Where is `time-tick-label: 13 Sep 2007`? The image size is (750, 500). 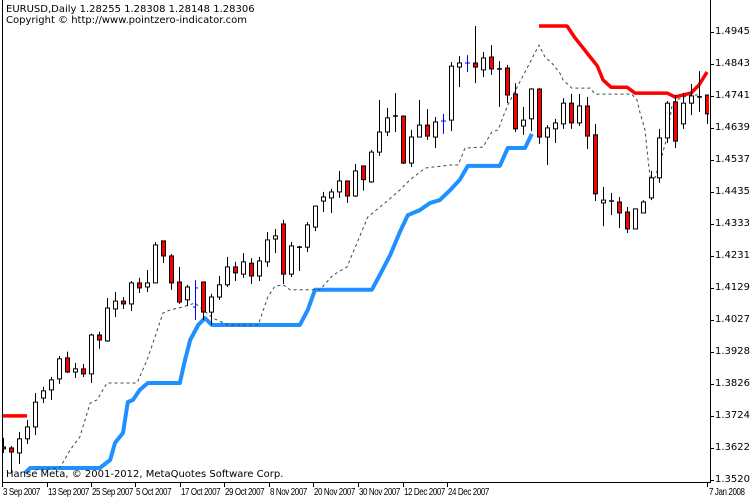 time-tick-label: 13 Sep 2007 is located at coordinates (68, 492).